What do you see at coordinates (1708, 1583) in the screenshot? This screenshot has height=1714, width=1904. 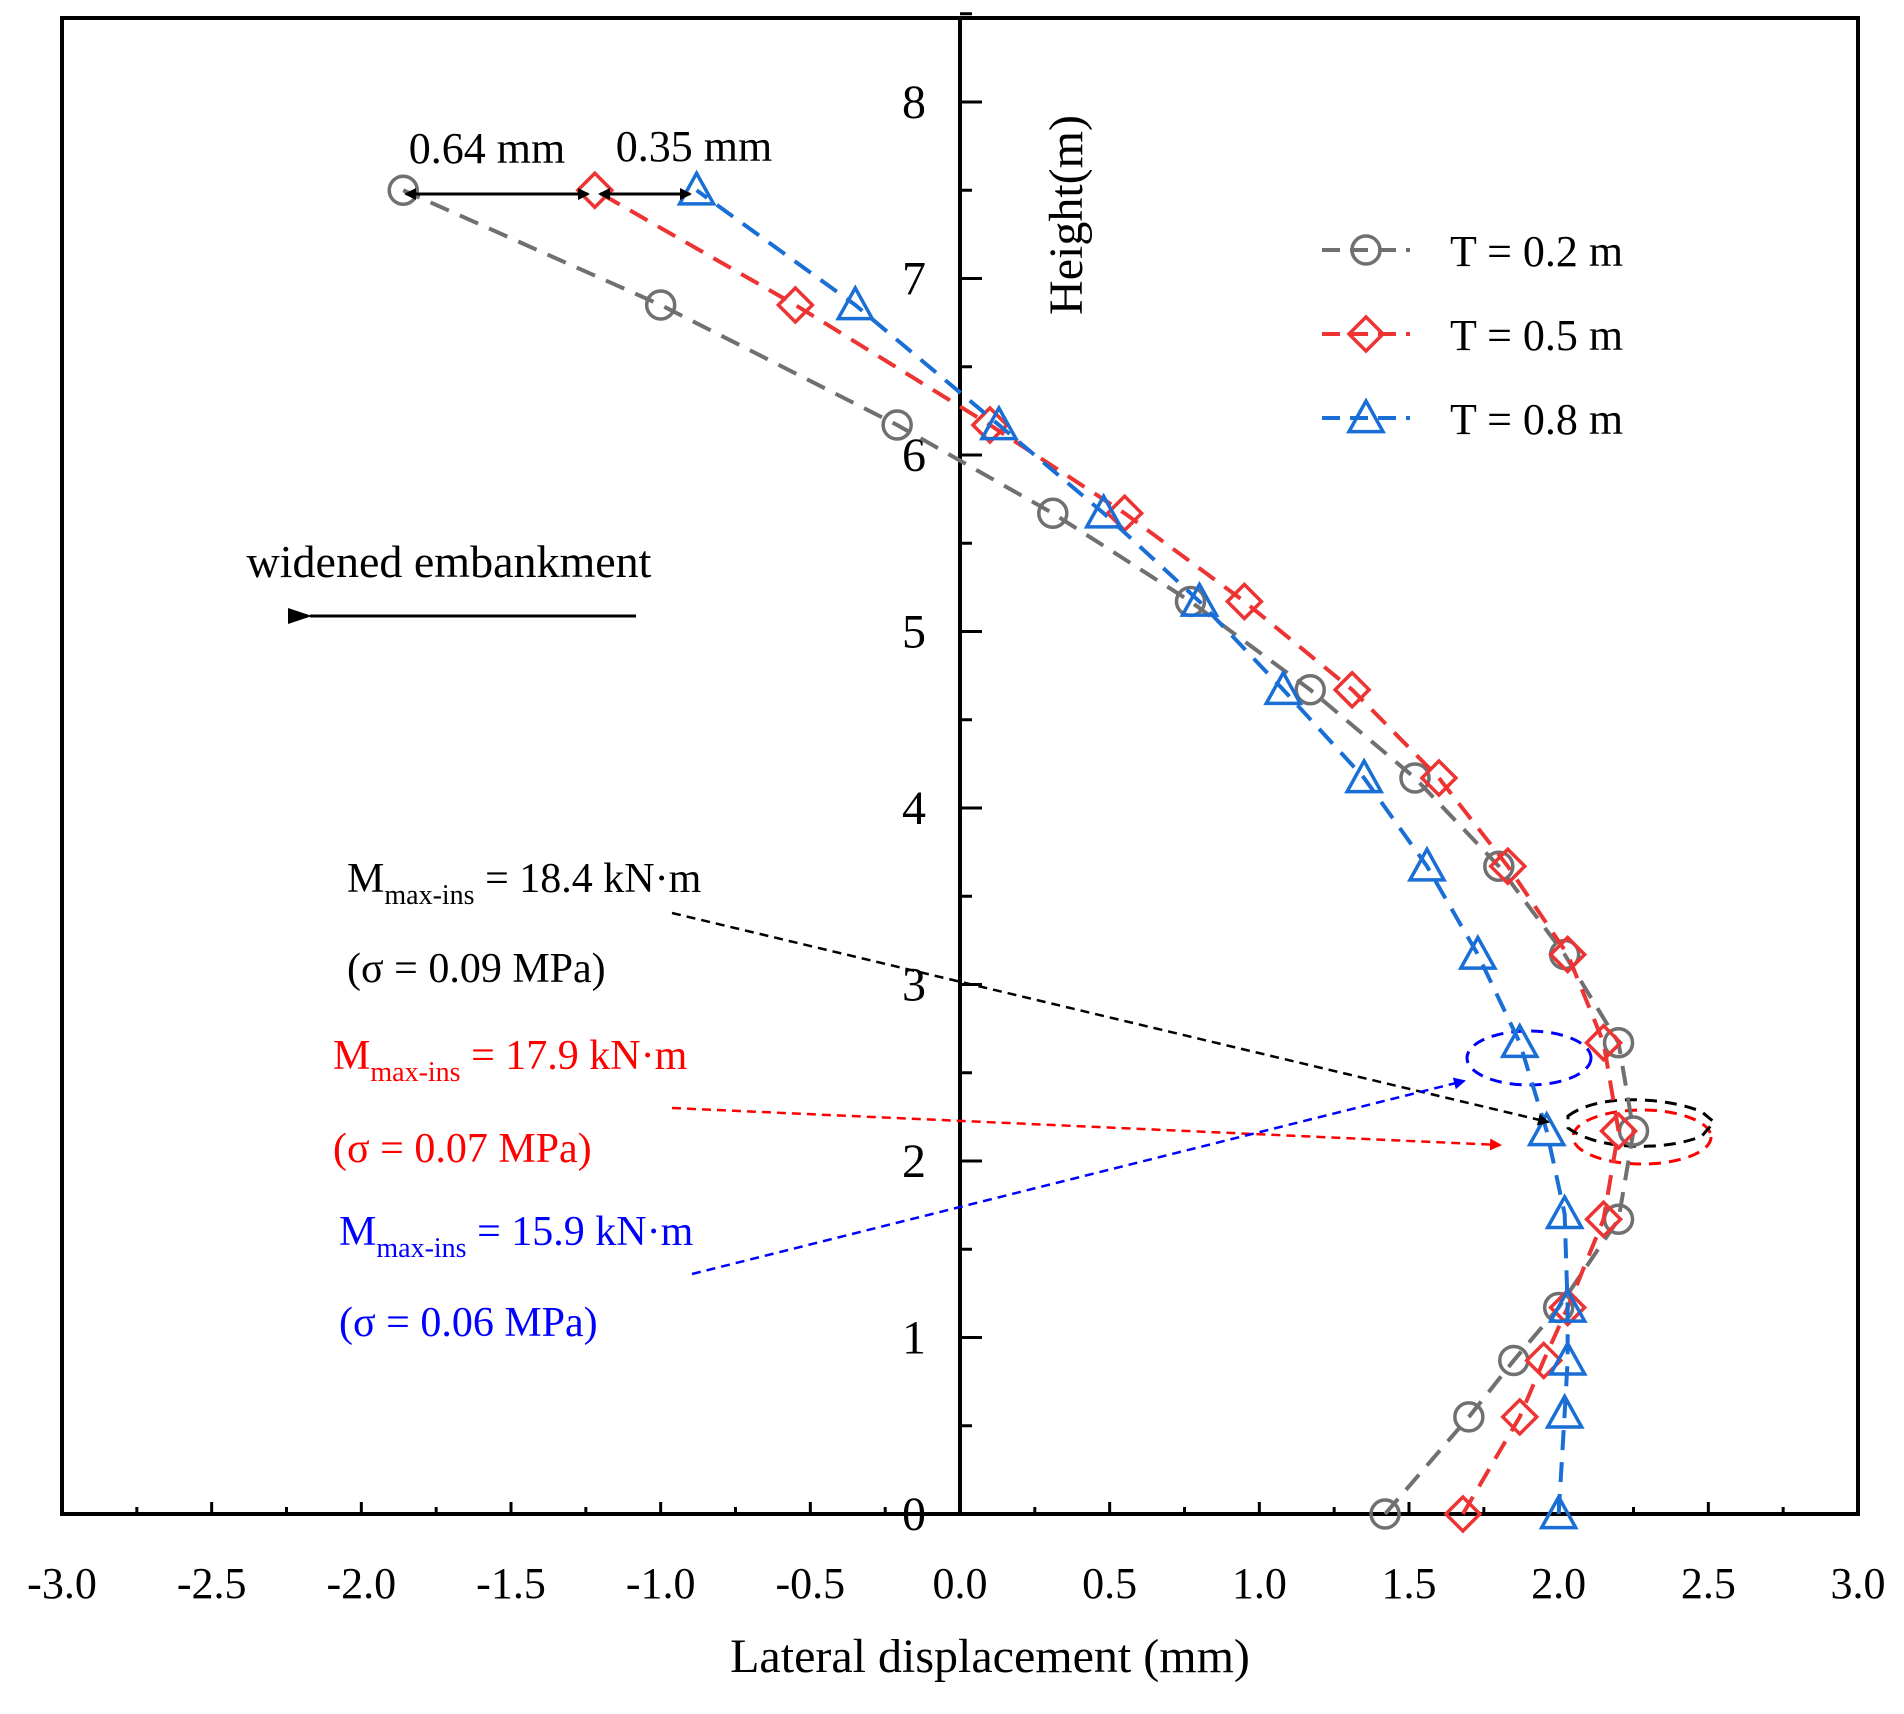 I see `x-tick-label: 2.5` at bounding box center [1708, 1583].